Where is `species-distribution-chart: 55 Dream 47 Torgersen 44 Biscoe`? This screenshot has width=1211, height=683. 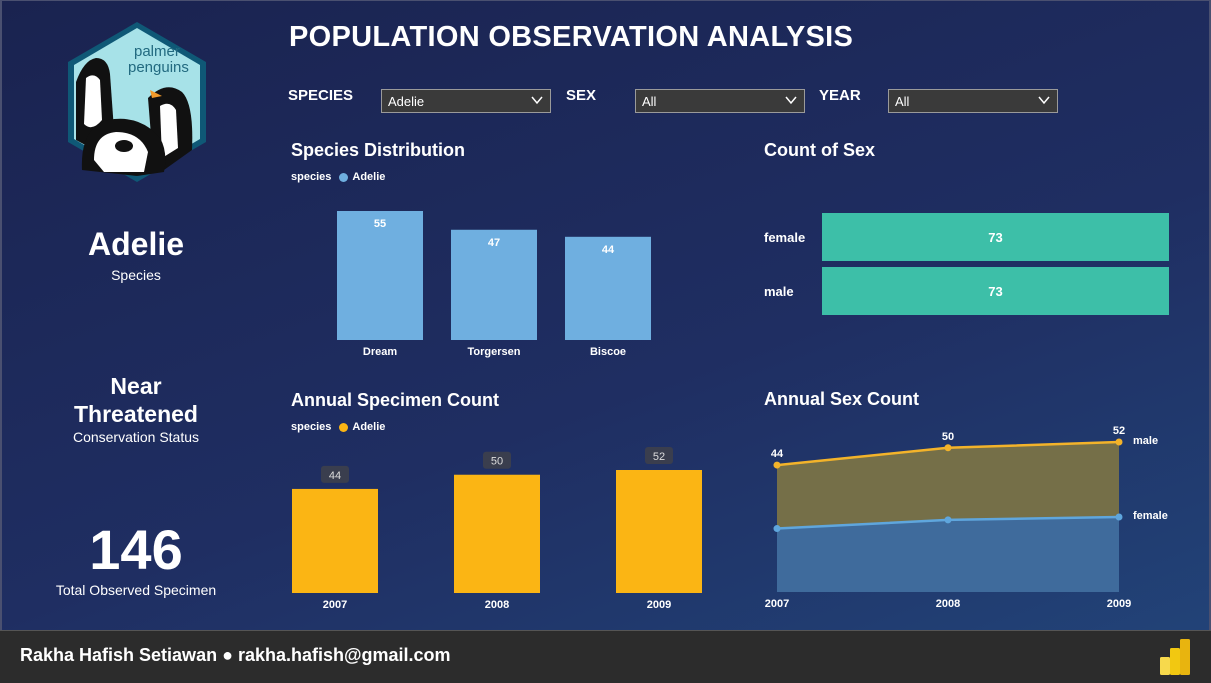 species-distribution-chart: 55 Dream 47 Torgersen 44 Biscoe is located at coordinates (494, 284).